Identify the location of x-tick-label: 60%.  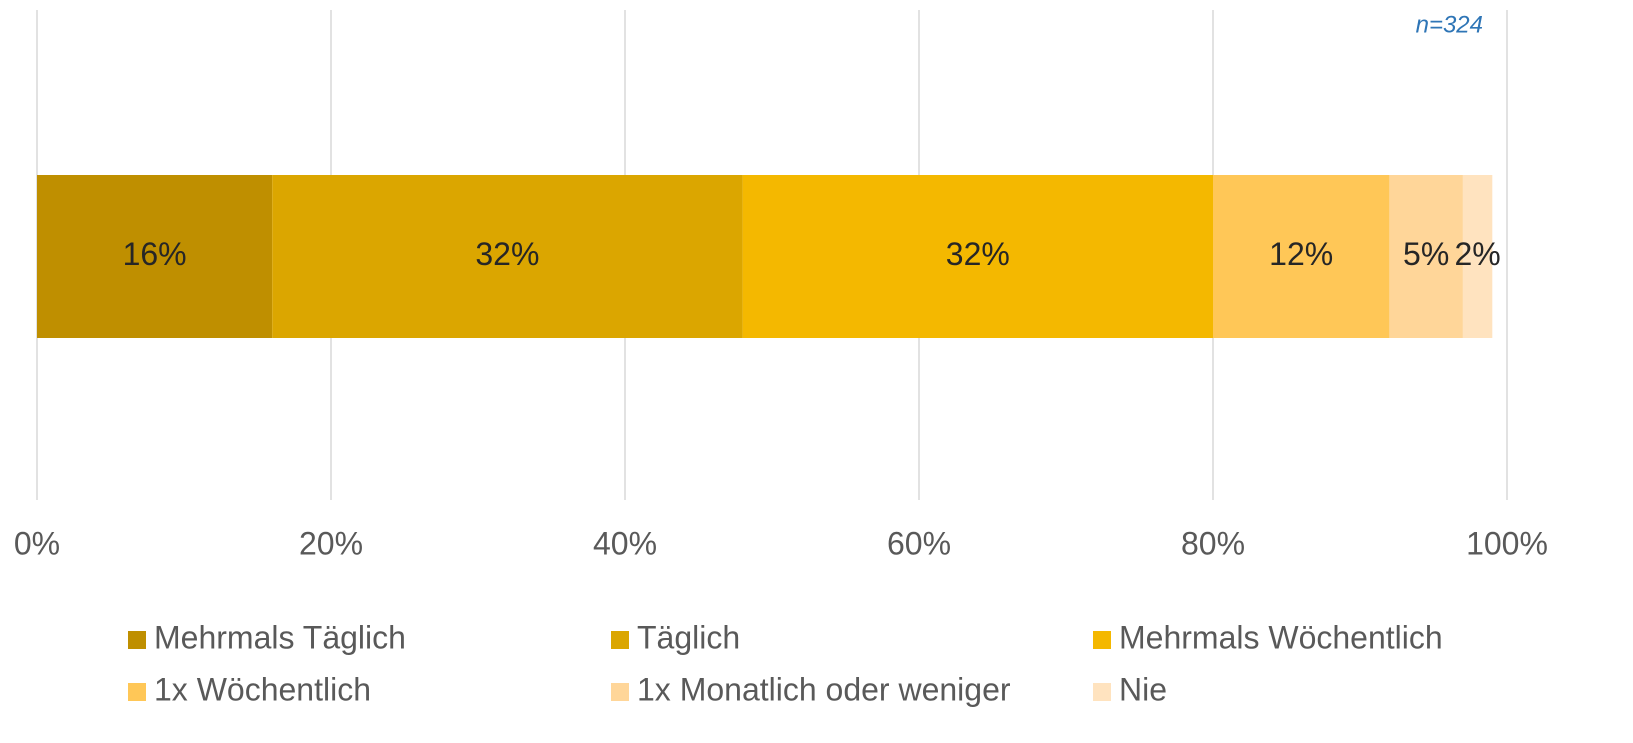
(919, 543).